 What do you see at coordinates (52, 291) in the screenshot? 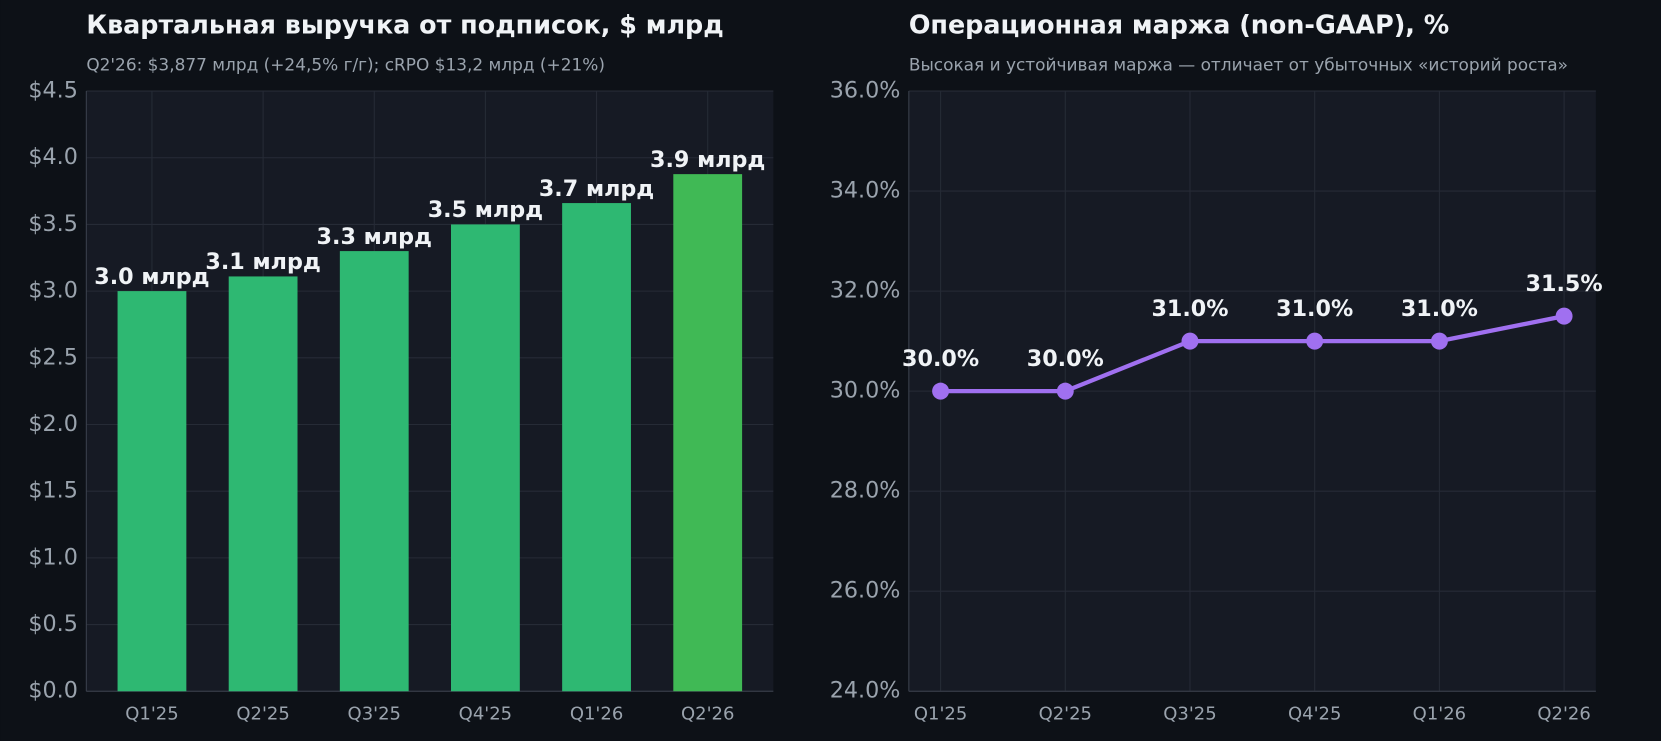
I see `y-tick-label: $3.0` at bounding box center [52, 291].